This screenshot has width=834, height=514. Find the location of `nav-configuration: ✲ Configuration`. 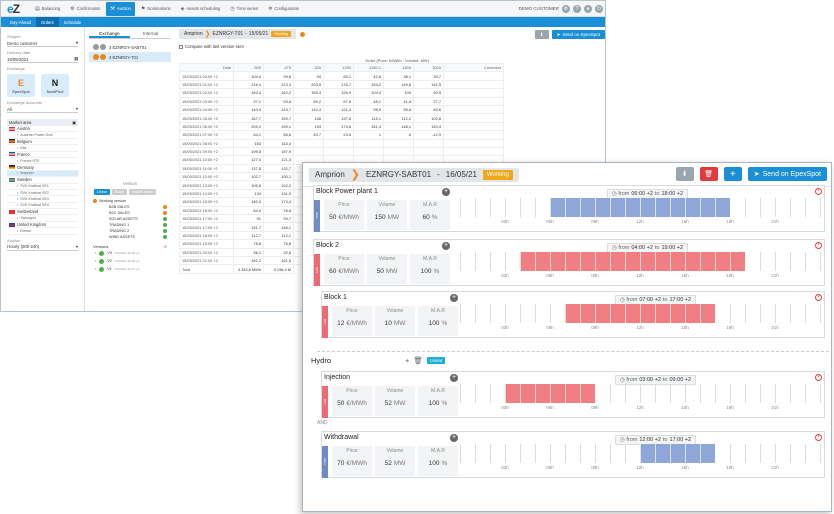

nav-configuration: ✲ Configuration is located at coordinates (283, 9).